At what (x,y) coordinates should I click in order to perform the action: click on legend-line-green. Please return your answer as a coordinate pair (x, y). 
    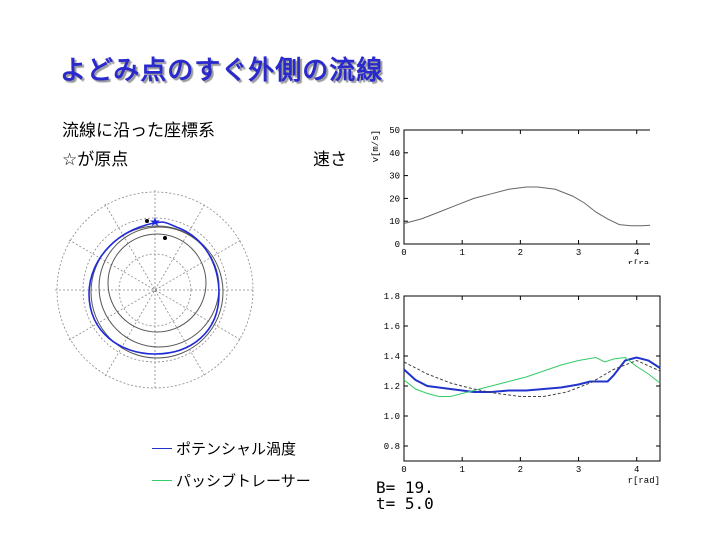
    Looking at the image, I should click on (162, 480).